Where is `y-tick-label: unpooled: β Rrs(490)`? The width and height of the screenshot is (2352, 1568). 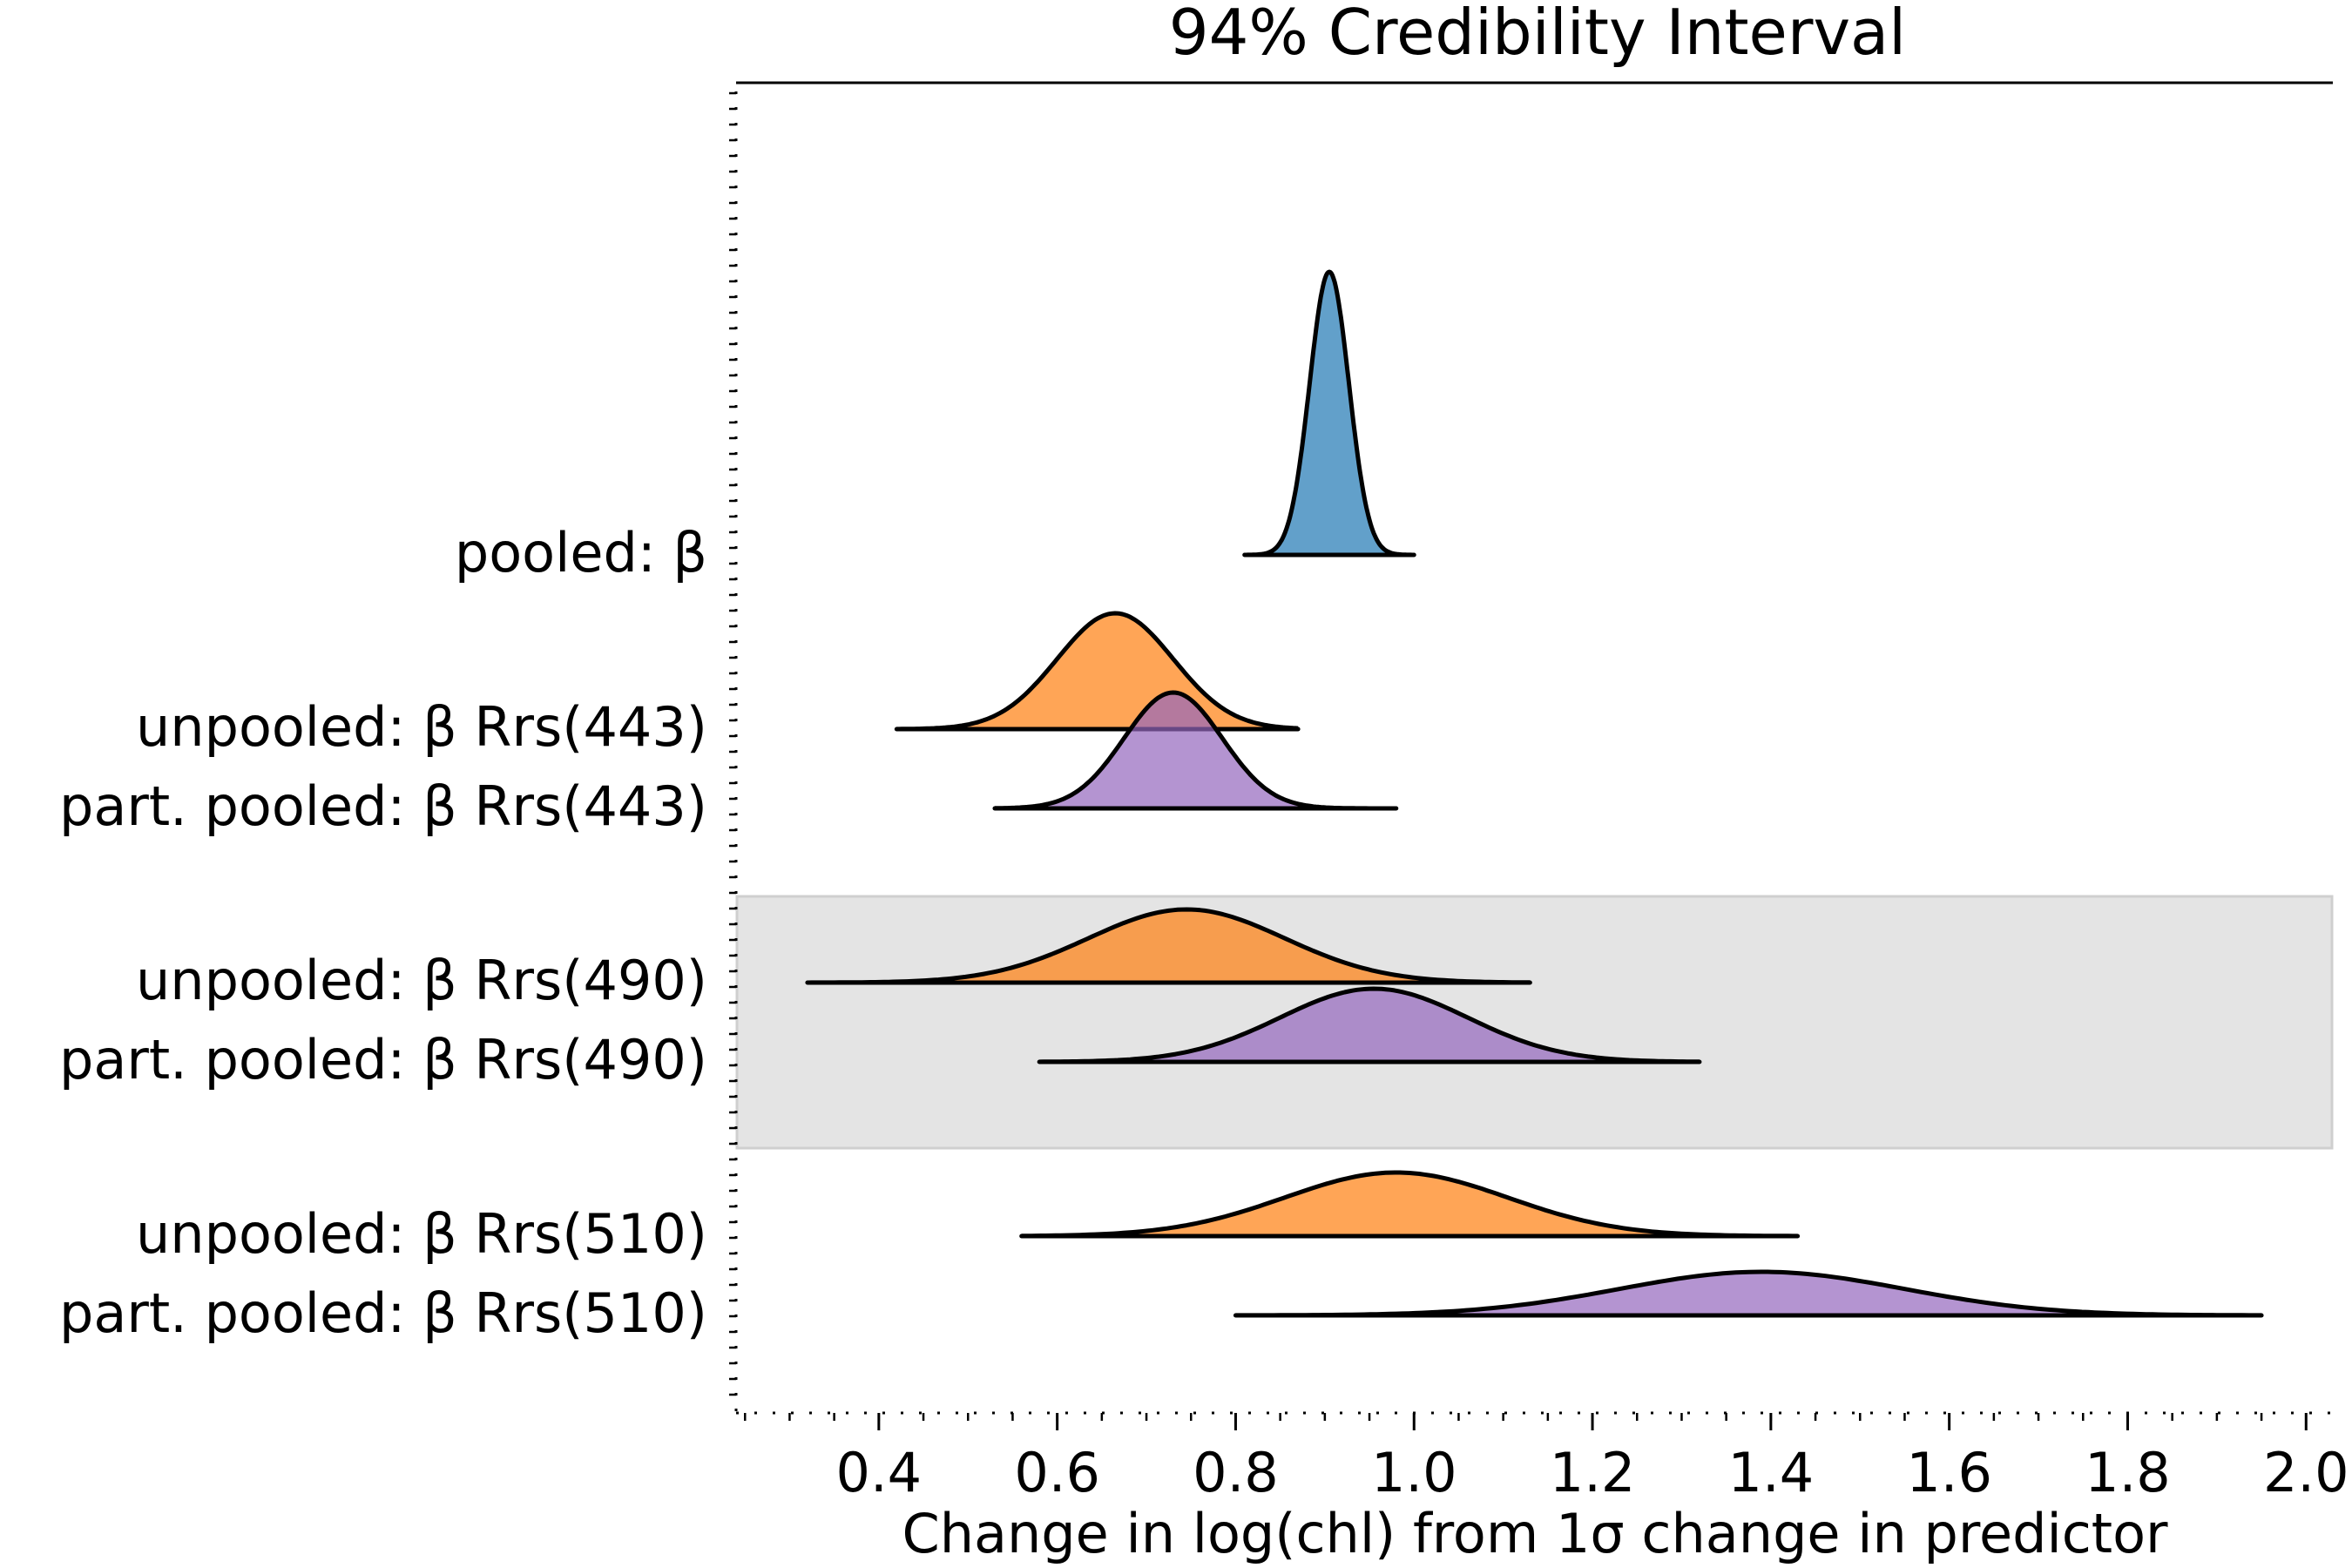
y-tick-label: unpooled: β Rrs(490) is located at coordinates (421, 980).